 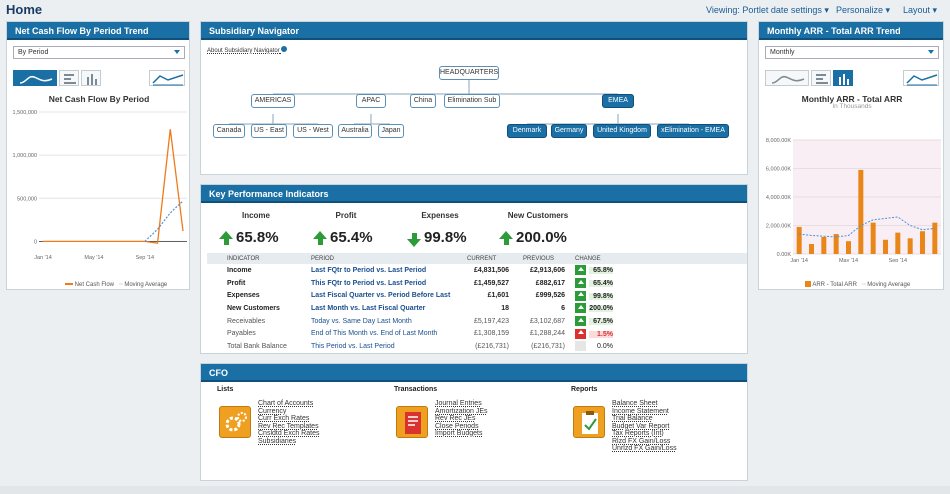 I want to click on link-item: Curr Exch Rates, so click(x=284, y=418).